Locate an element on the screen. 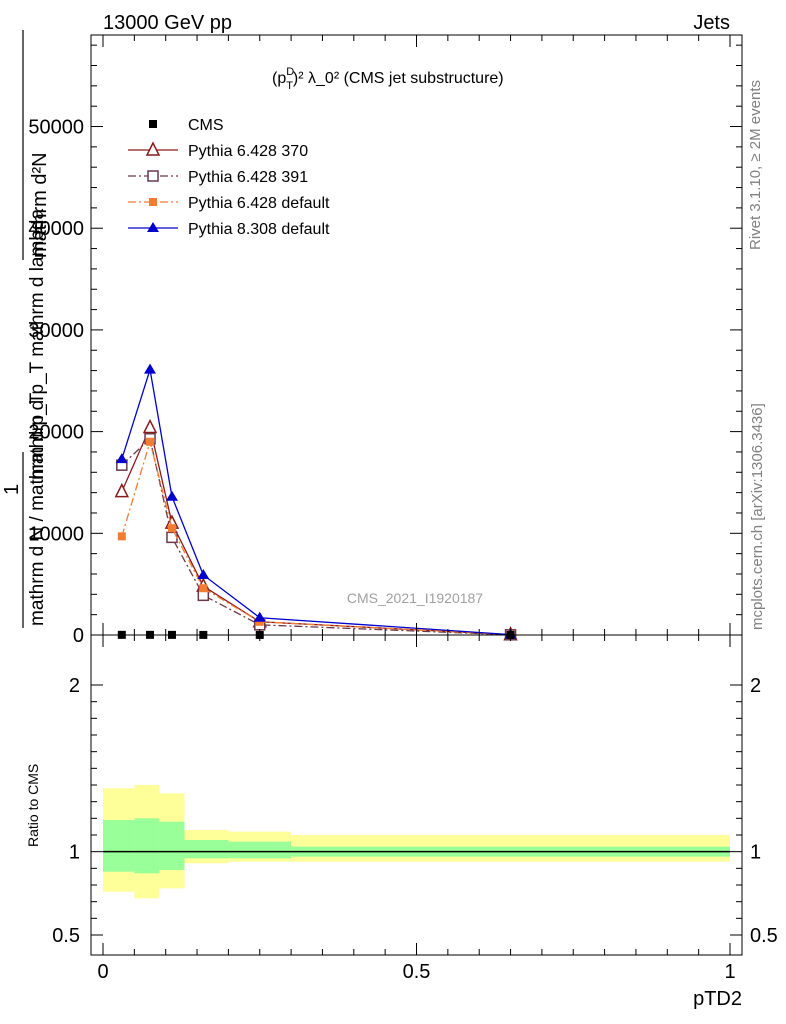 Image resolution: width=786 pixels, height=1024 pixels. header-right-label: Jets is located at coordinates (711, 23).